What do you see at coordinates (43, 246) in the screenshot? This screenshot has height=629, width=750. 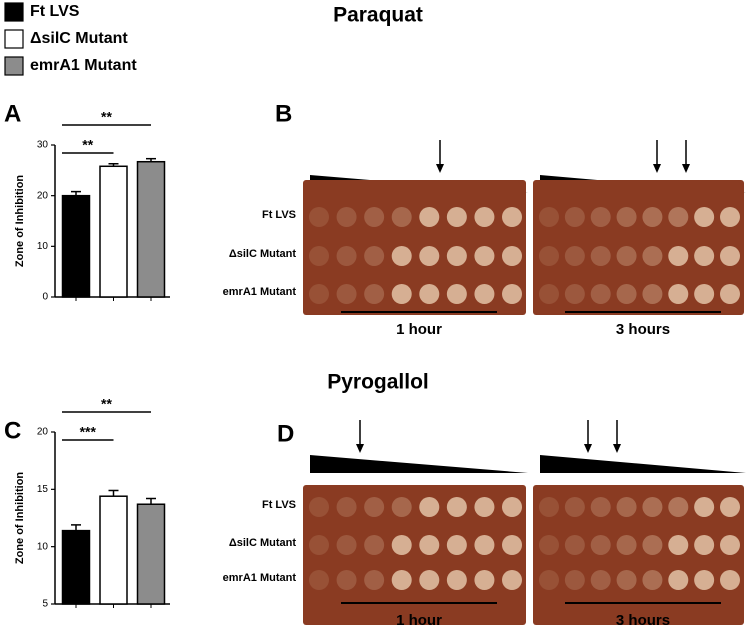 I see `y-tick-label: 10` at bounding box center [43, 246].